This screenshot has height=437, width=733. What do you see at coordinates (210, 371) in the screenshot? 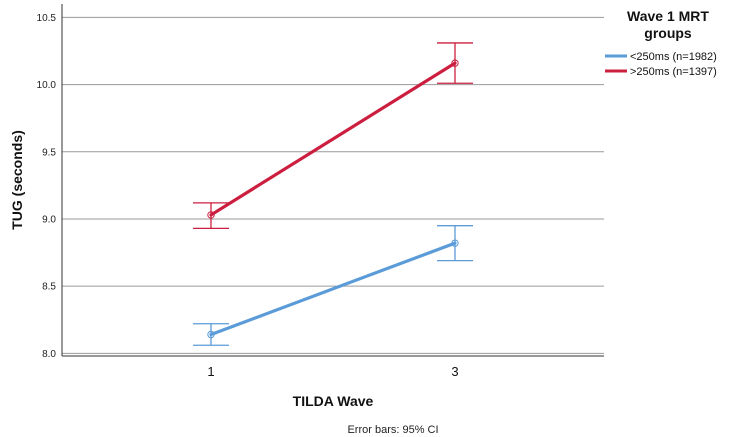
I see `x-tick-label: 1` at bounding box center [210, 371].